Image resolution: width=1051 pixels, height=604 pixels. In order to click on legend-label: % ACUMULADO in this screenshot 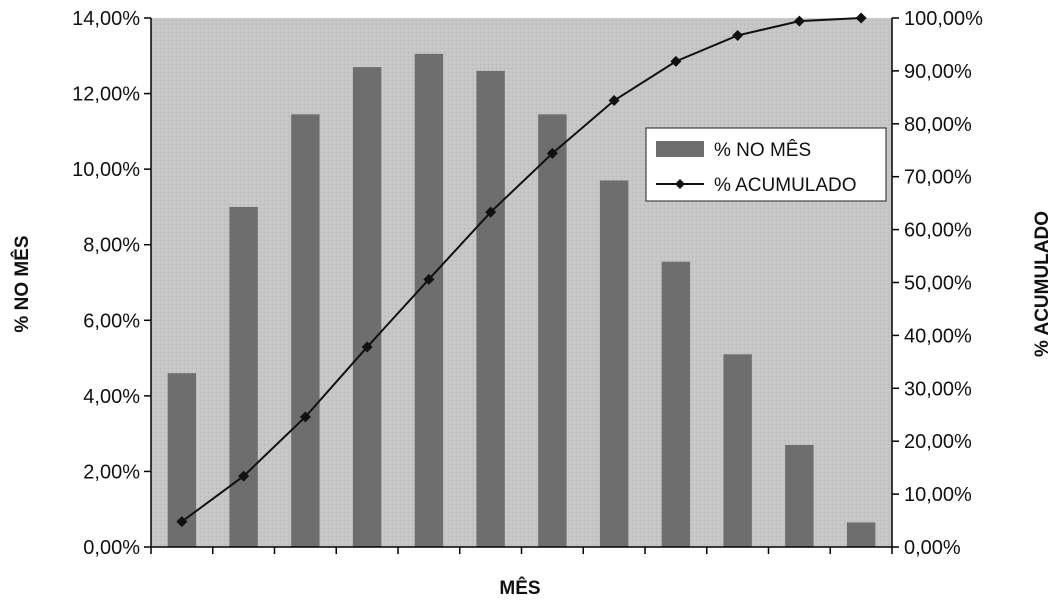, I will do `click(785, 185)`.